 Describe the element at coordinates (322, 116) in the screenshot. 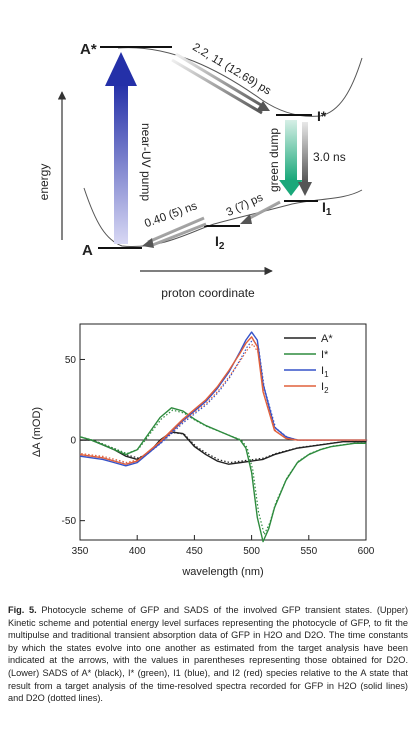

I see `label-i-star: I*` at that location.